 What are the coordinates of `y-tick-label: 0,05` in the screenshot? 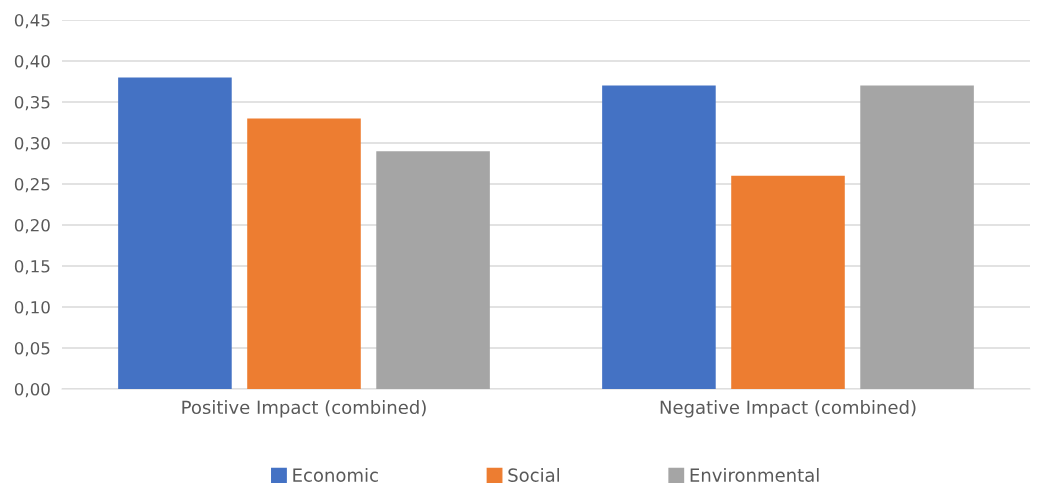 It's located at (32, 349).